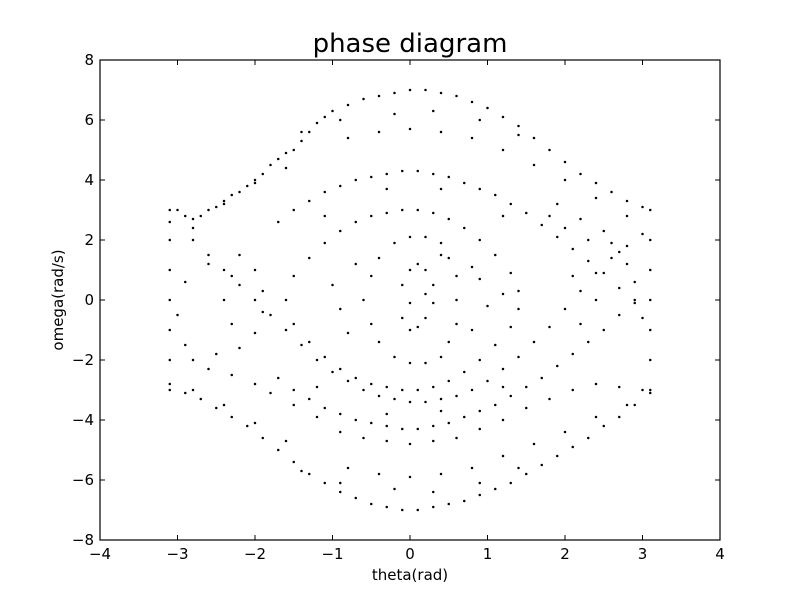  I want to click on y-tick-label: 2, so click(89, 240).